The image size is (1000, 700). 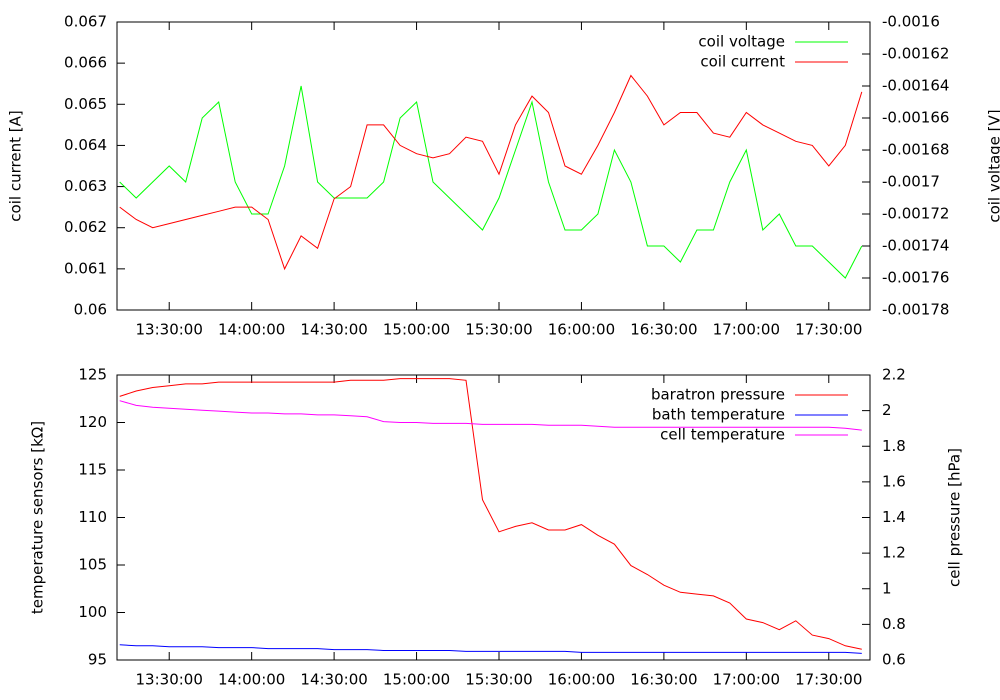 What do you see at coordinates (993, 165) in the screenshot?
I see `y2-axis-label: coil voltage [V]` at bounding box center [993, 165].